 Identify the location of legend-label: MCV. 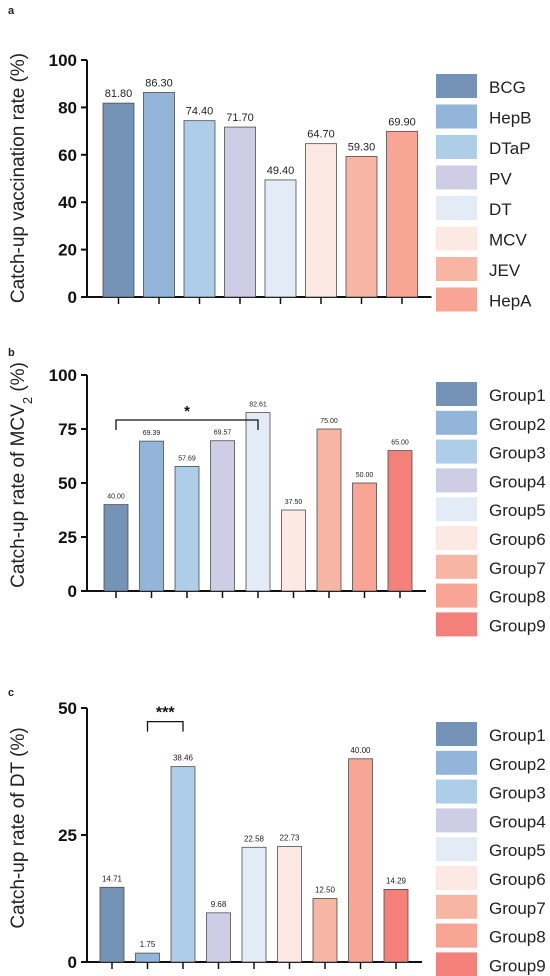
(508, 240).